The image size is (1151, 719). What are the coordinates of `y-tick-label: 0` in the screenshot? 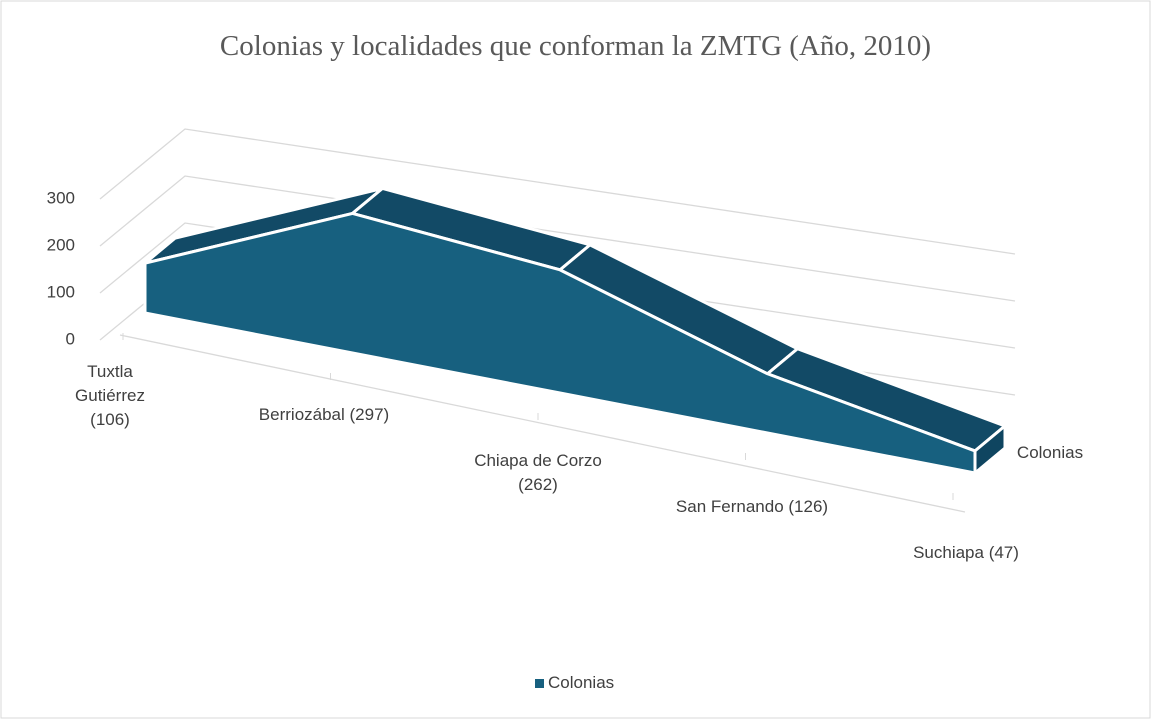 It's located at (70, 338).